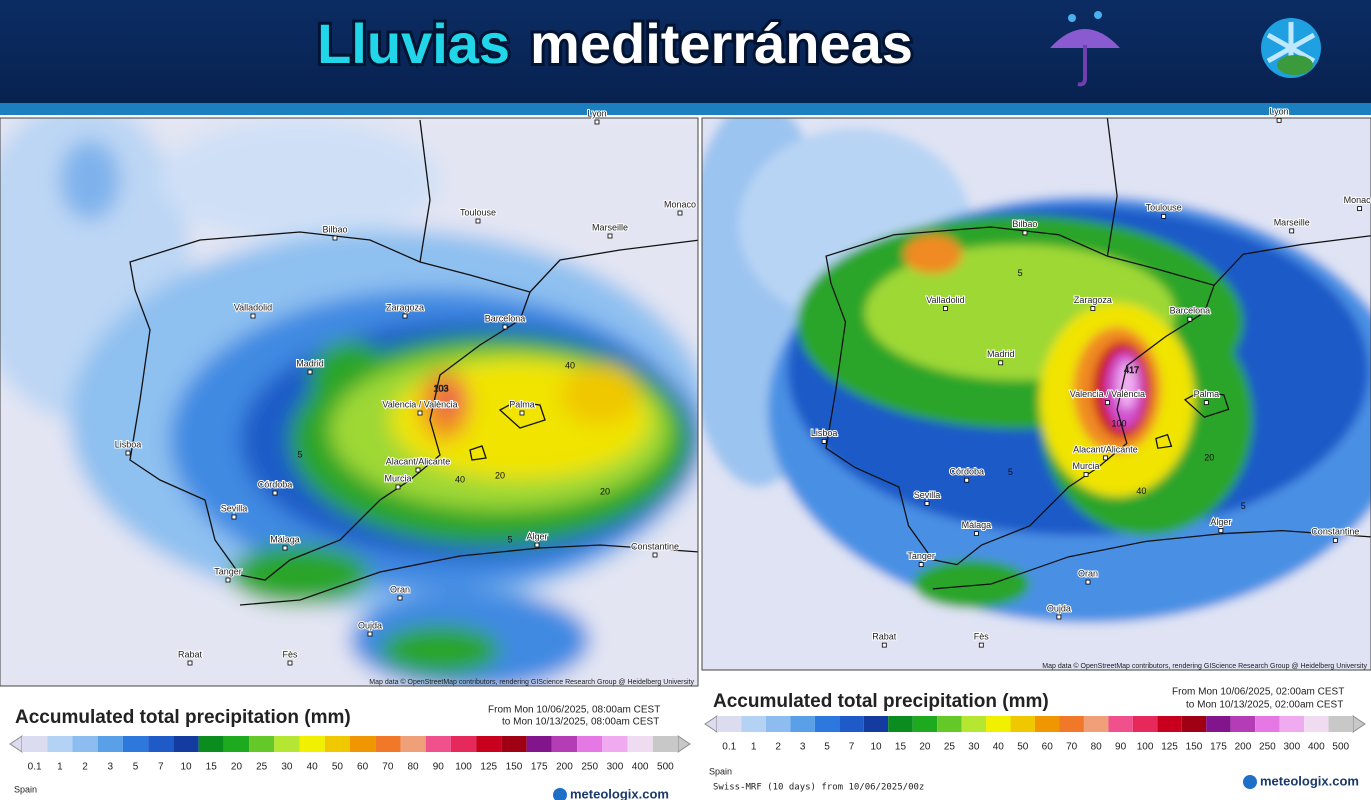 This screenshot has width=1371, height=800. I want to click on city-label: Marseille, so click(610, 227).